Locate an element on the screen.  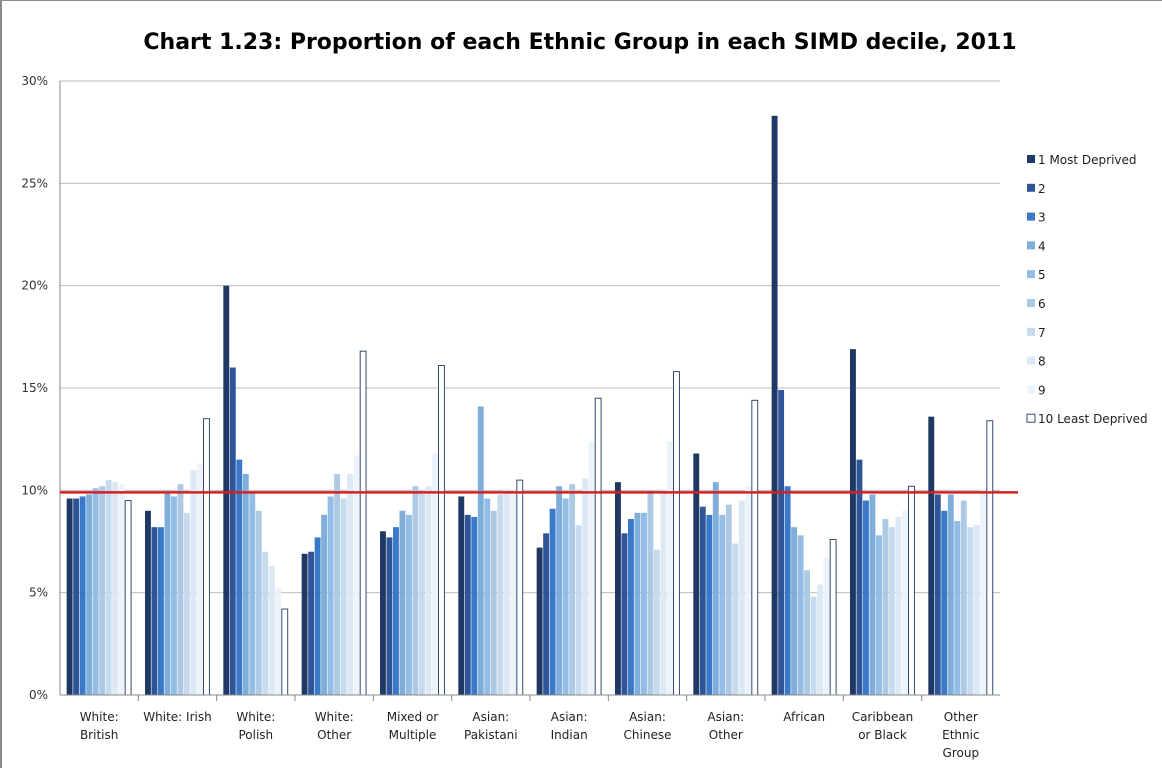
legend: 1 Most Deprived 2 3 4 5 6 7 8 9 10 Least Deprived is located at coordinates (1087, 289).